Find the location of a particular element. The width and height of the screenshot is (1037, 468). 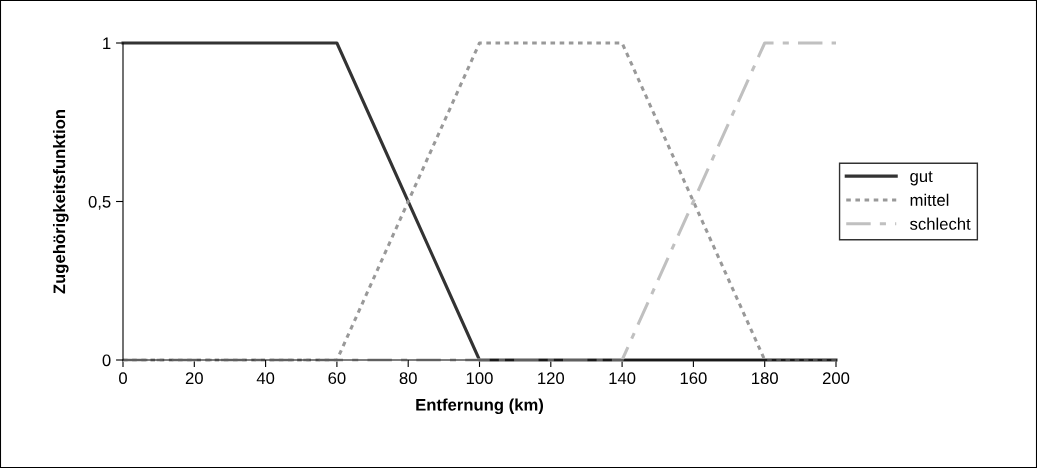

x-tick-label: 20 is located at coordinates (194, 378).